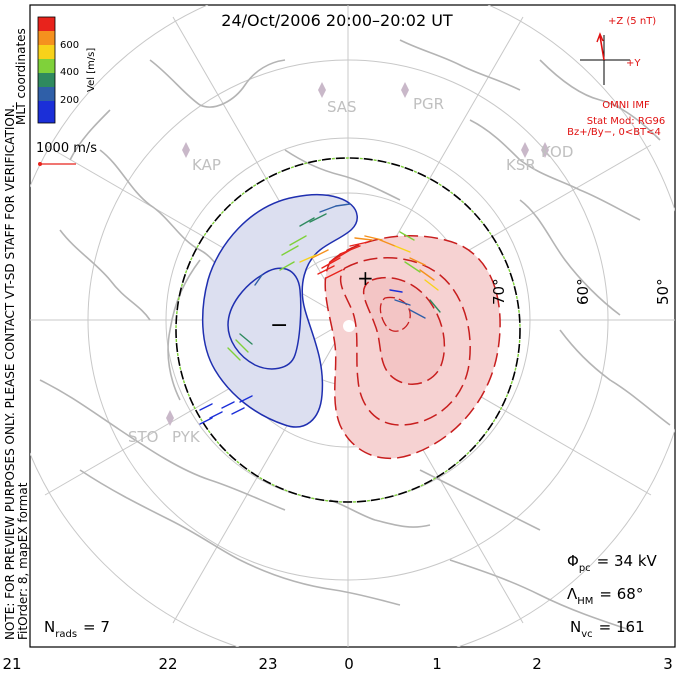 The width and height of the screenshot is (680, 674). What do you see at coordinates (267, 664) in the screenshot?
I see `mlt-label-23: 23` at bounding box center [267, 664].